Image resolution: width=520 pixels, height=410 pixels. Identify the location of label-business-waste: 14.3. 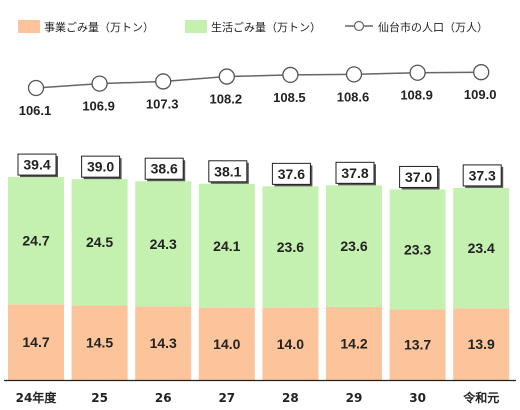
(163, 343).